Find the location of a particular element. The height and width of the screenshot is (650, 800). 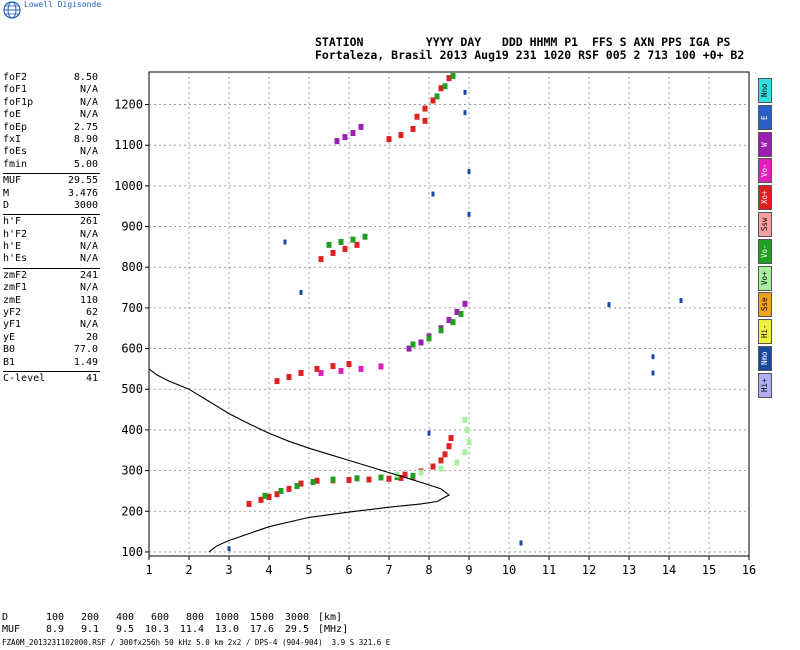

param-row: foF2 8.50 is located at coordinates (50, 78).